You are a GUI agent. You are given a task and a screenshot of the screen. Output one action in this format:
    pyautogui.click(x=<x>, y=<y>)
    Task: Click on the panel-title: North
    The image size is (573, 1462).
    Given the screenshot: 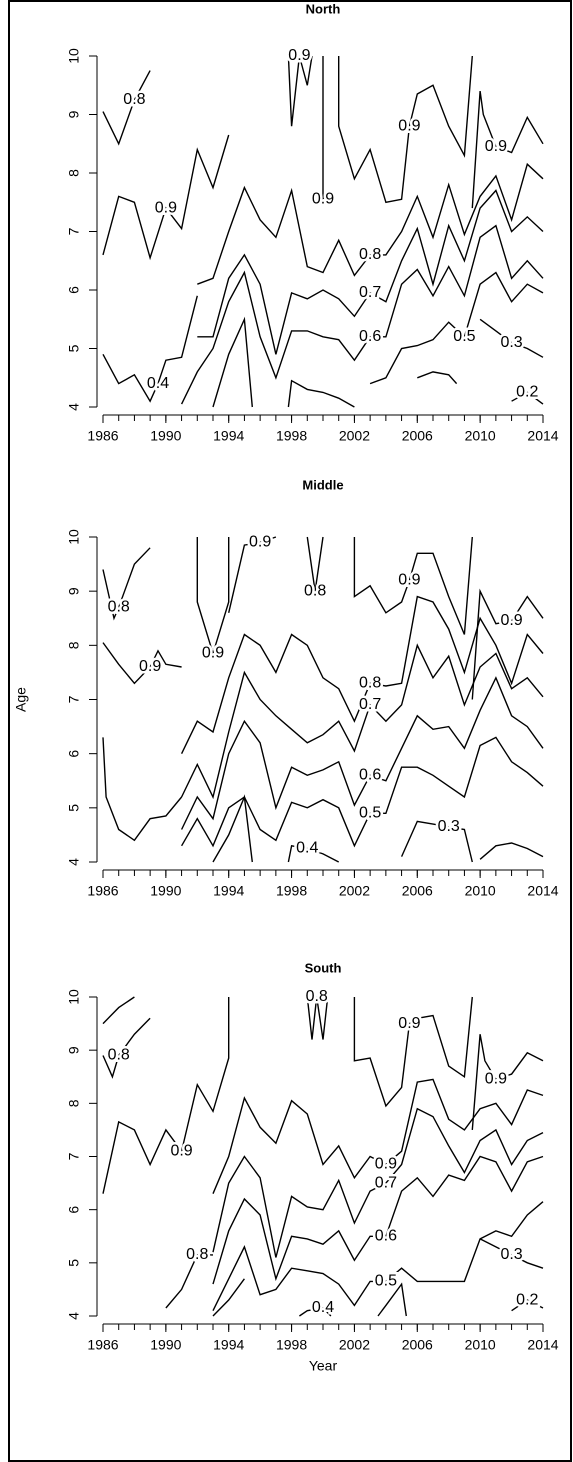 What is the action you would take?
    pyautogui.click(x=323, y=8)
    